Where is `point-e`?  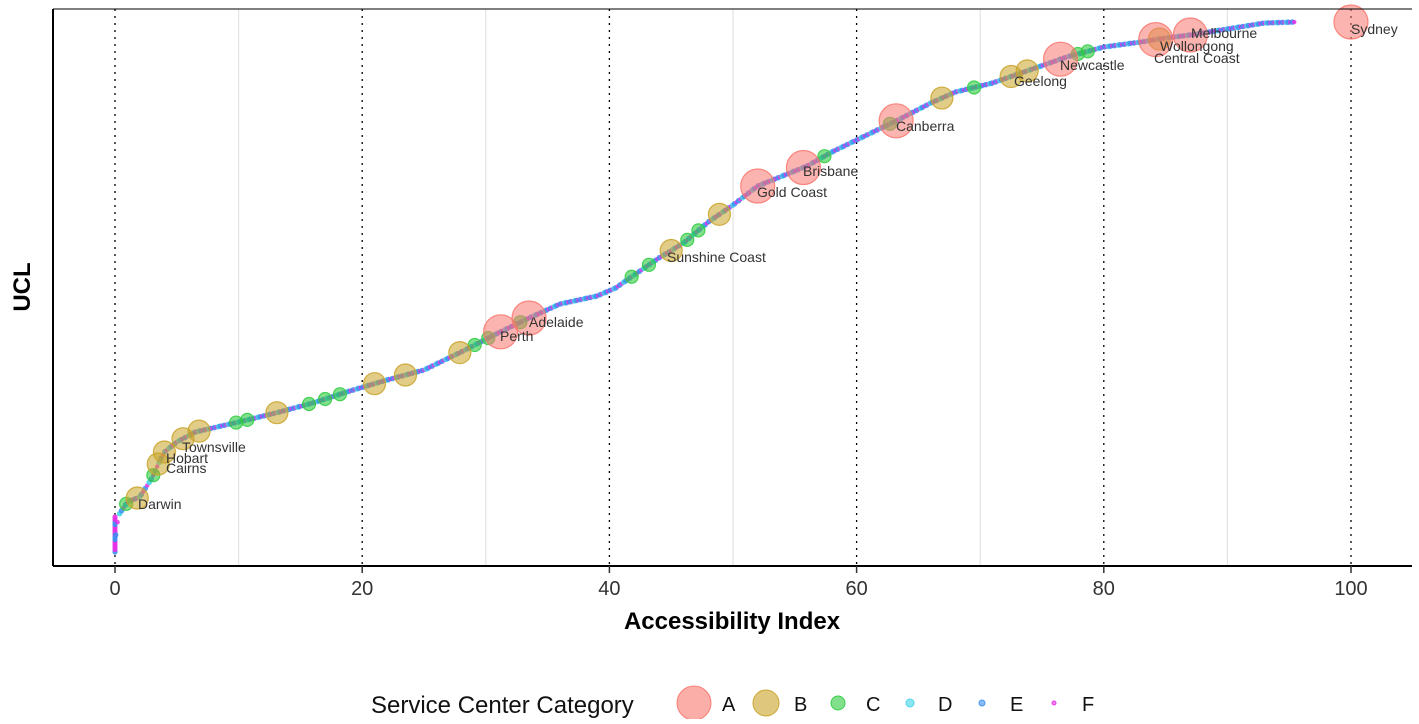
point-e is located at coordinates (115, 535).